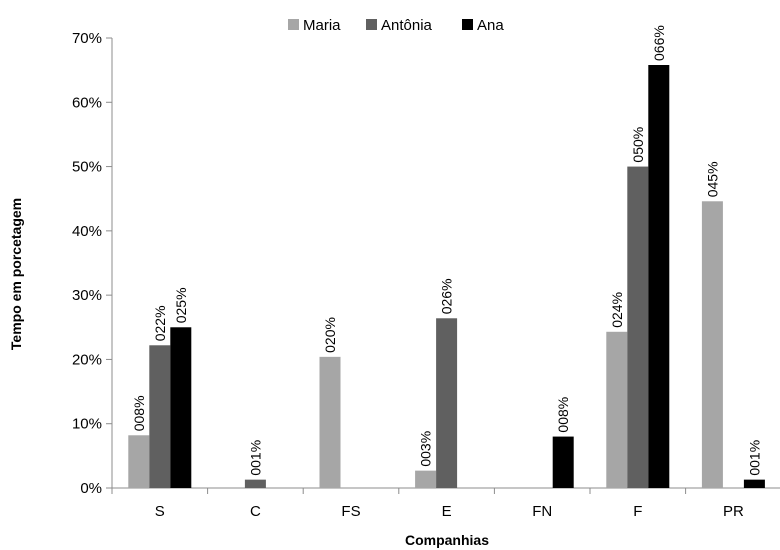  I want to click on y-tick-label: 20%, so click(87, 359).